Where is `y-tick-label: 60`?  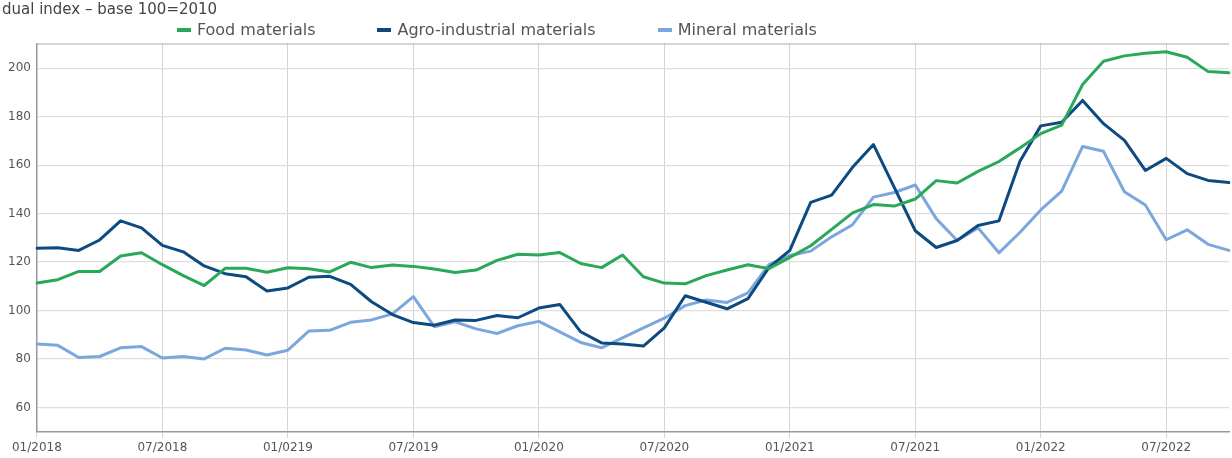 y-tick-label: 60 is located at coordinates (23, 406).